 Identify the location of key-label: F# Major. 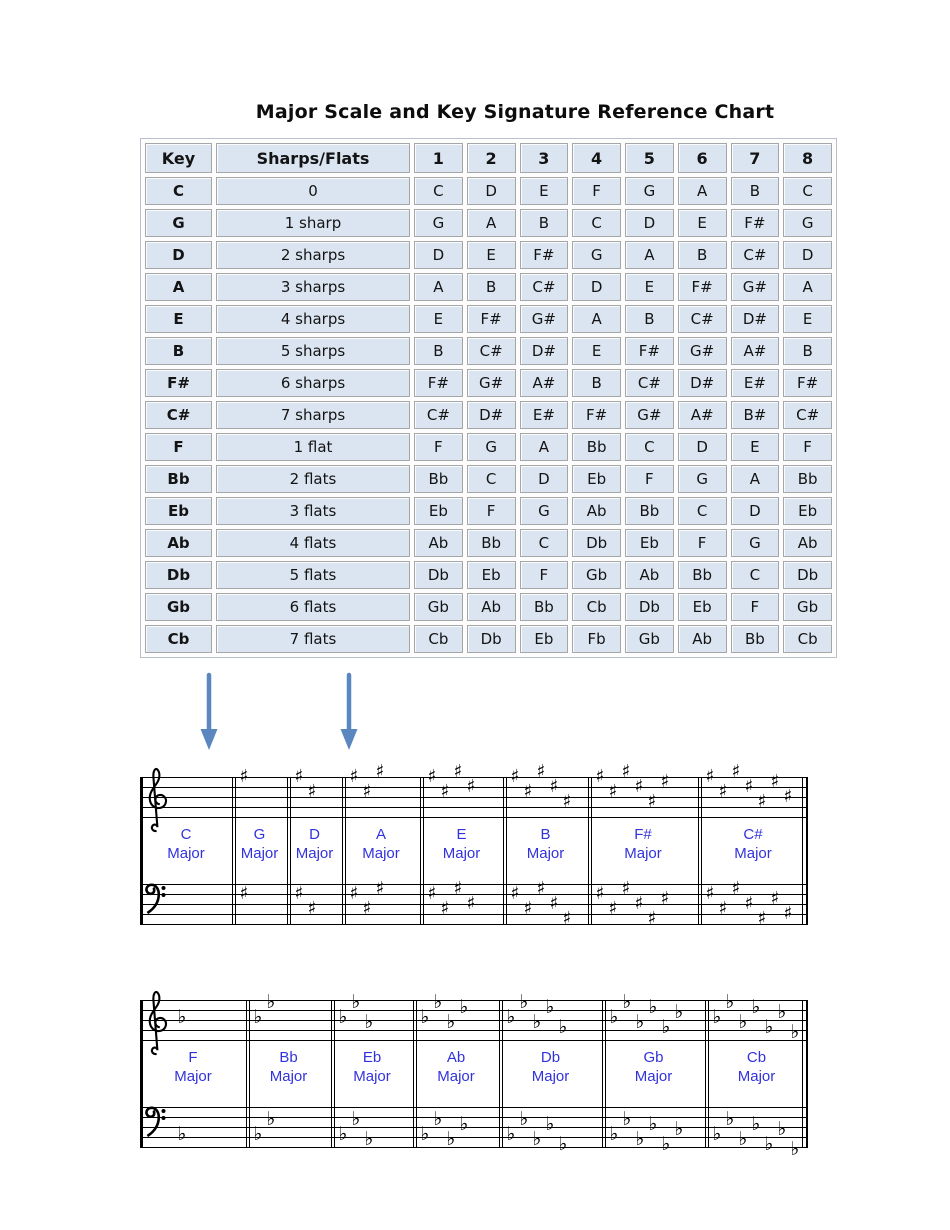
(643, 844).